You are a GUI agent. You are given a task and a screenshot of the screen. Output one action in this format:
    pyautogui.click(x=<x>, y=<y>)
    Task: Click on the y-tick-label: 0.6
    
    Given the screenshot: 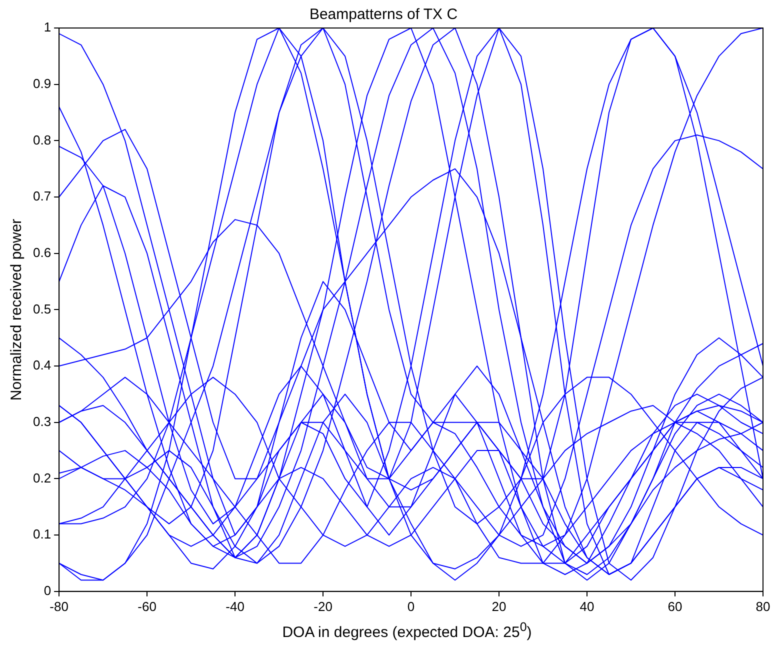 What is the action you would take?
    pyautogui.click(x=42, y=252)
    